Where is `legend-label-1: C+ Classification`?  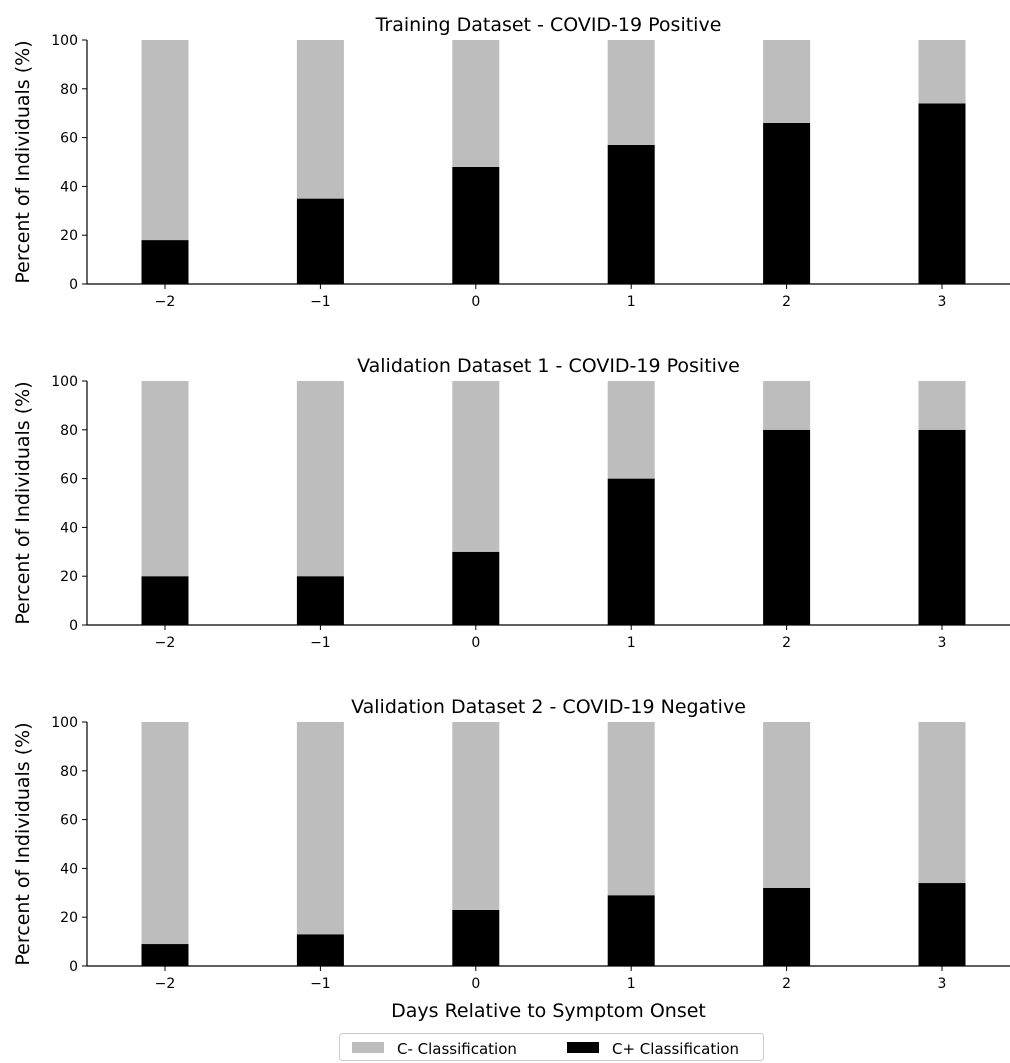
legend-label-1: C+ Classification is located at coordinates (675, 1049).